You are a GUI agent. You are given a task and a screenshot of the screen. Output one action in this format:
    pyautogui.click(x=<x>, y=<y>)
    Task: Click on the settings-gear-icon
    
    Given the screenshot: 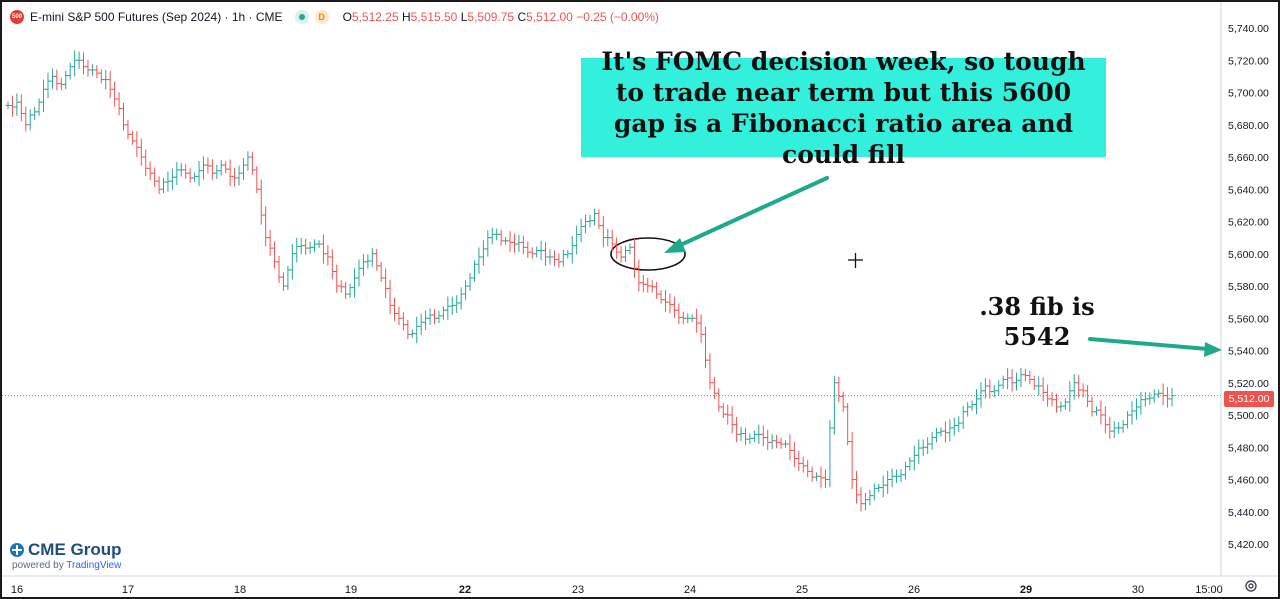 What is the action you would take?
    pyautogui.click(x=1251, y=586)
    